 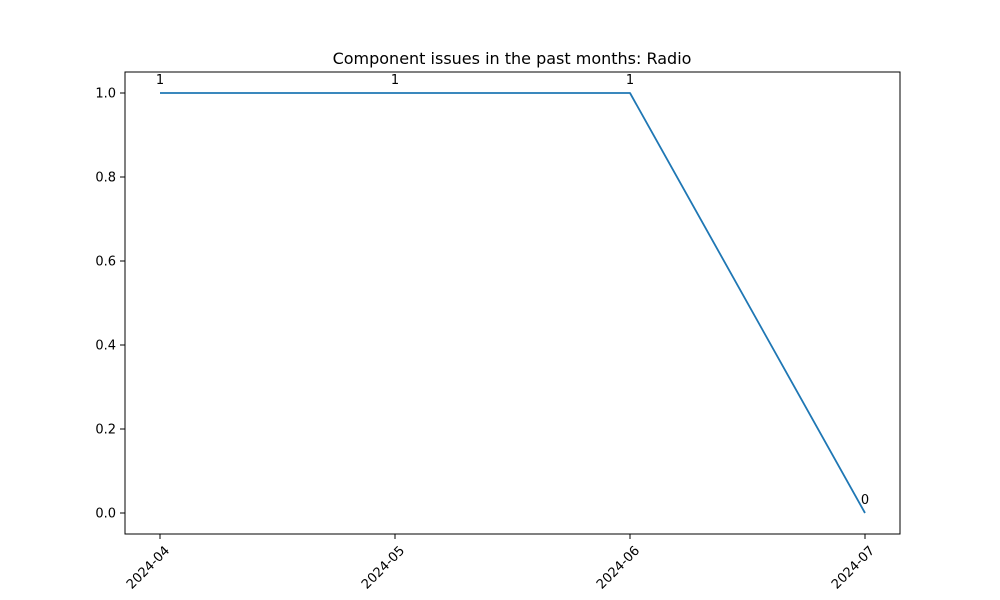 I want to click on y-tick-label: 0.4, so click(x=105, y=346).